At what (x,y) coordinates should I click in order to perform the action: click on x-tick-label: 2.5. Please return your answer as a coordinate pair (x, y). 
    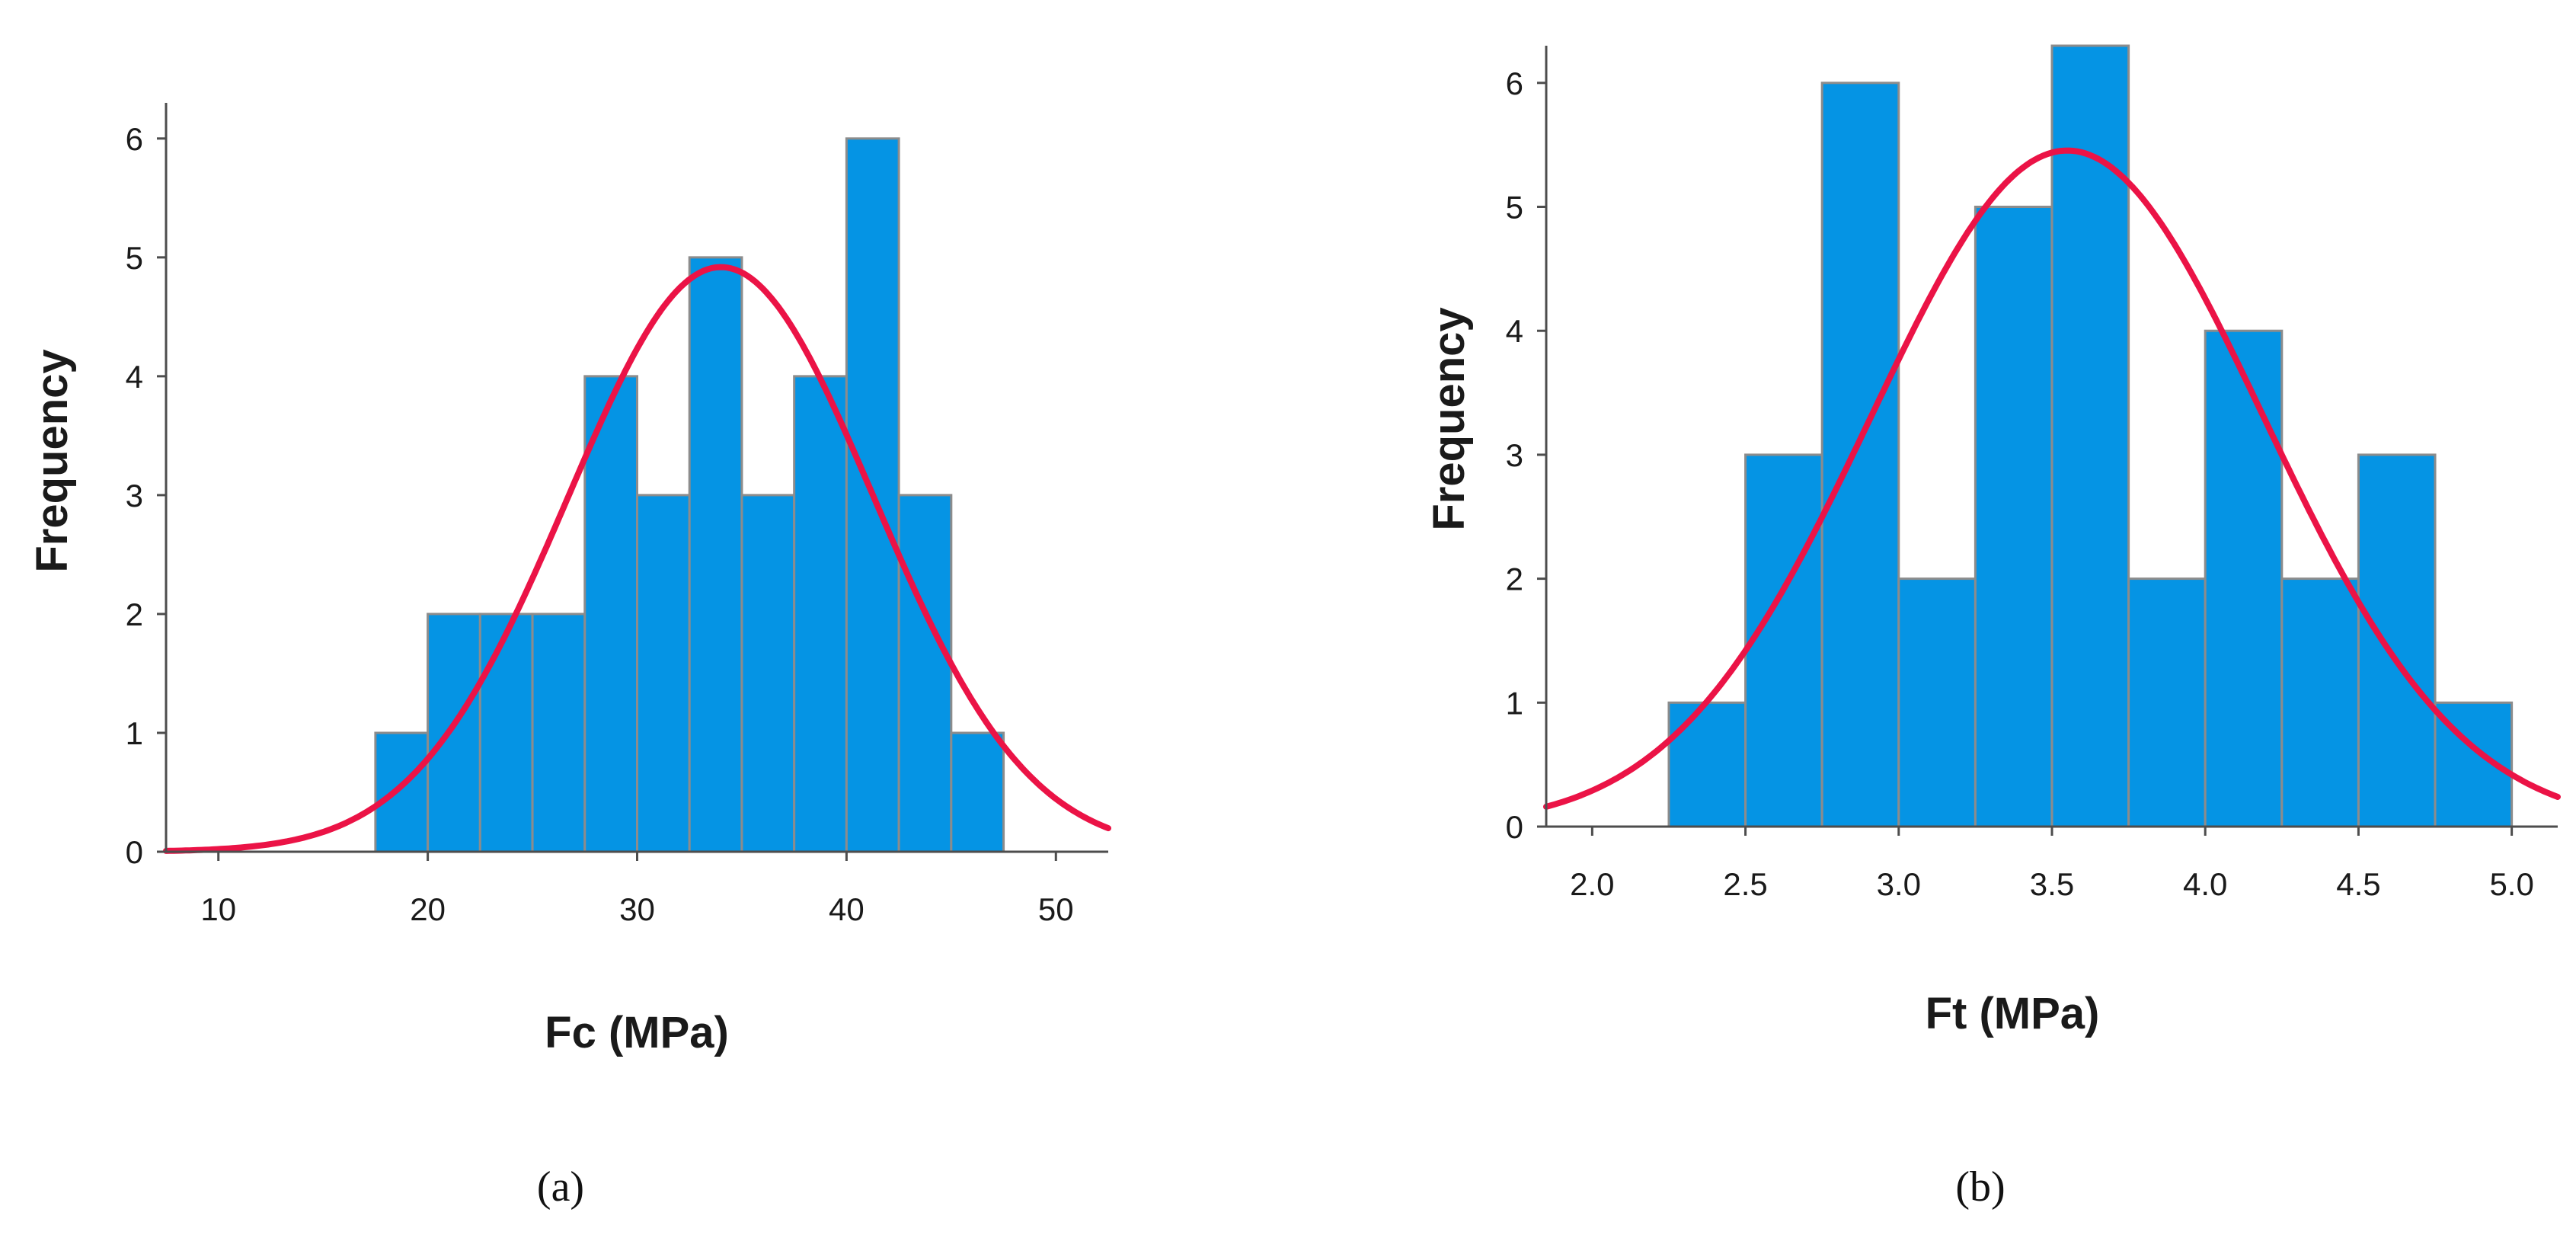
    Looking at the image, I should click on (1745, 884).